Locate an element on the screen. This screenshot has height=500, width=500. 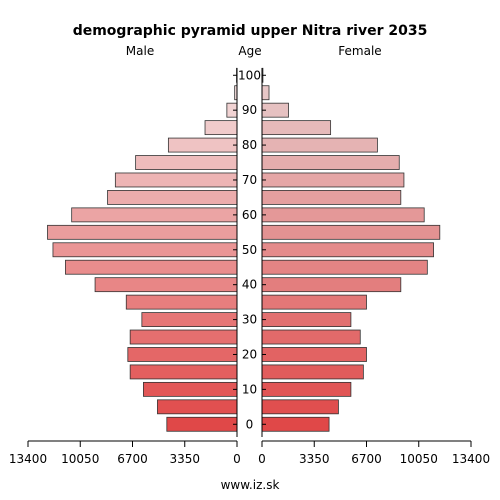
age-tick-label-30: 30 is located at coordinates (249, 320).